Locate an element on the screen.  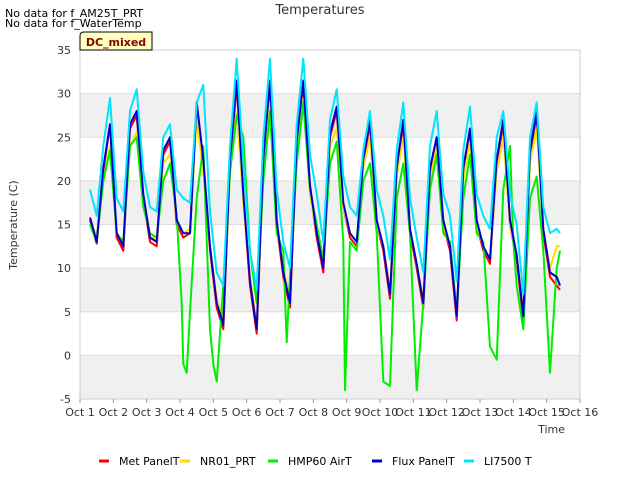
y-tick-label: 25 is located at coordinates (64, 137).